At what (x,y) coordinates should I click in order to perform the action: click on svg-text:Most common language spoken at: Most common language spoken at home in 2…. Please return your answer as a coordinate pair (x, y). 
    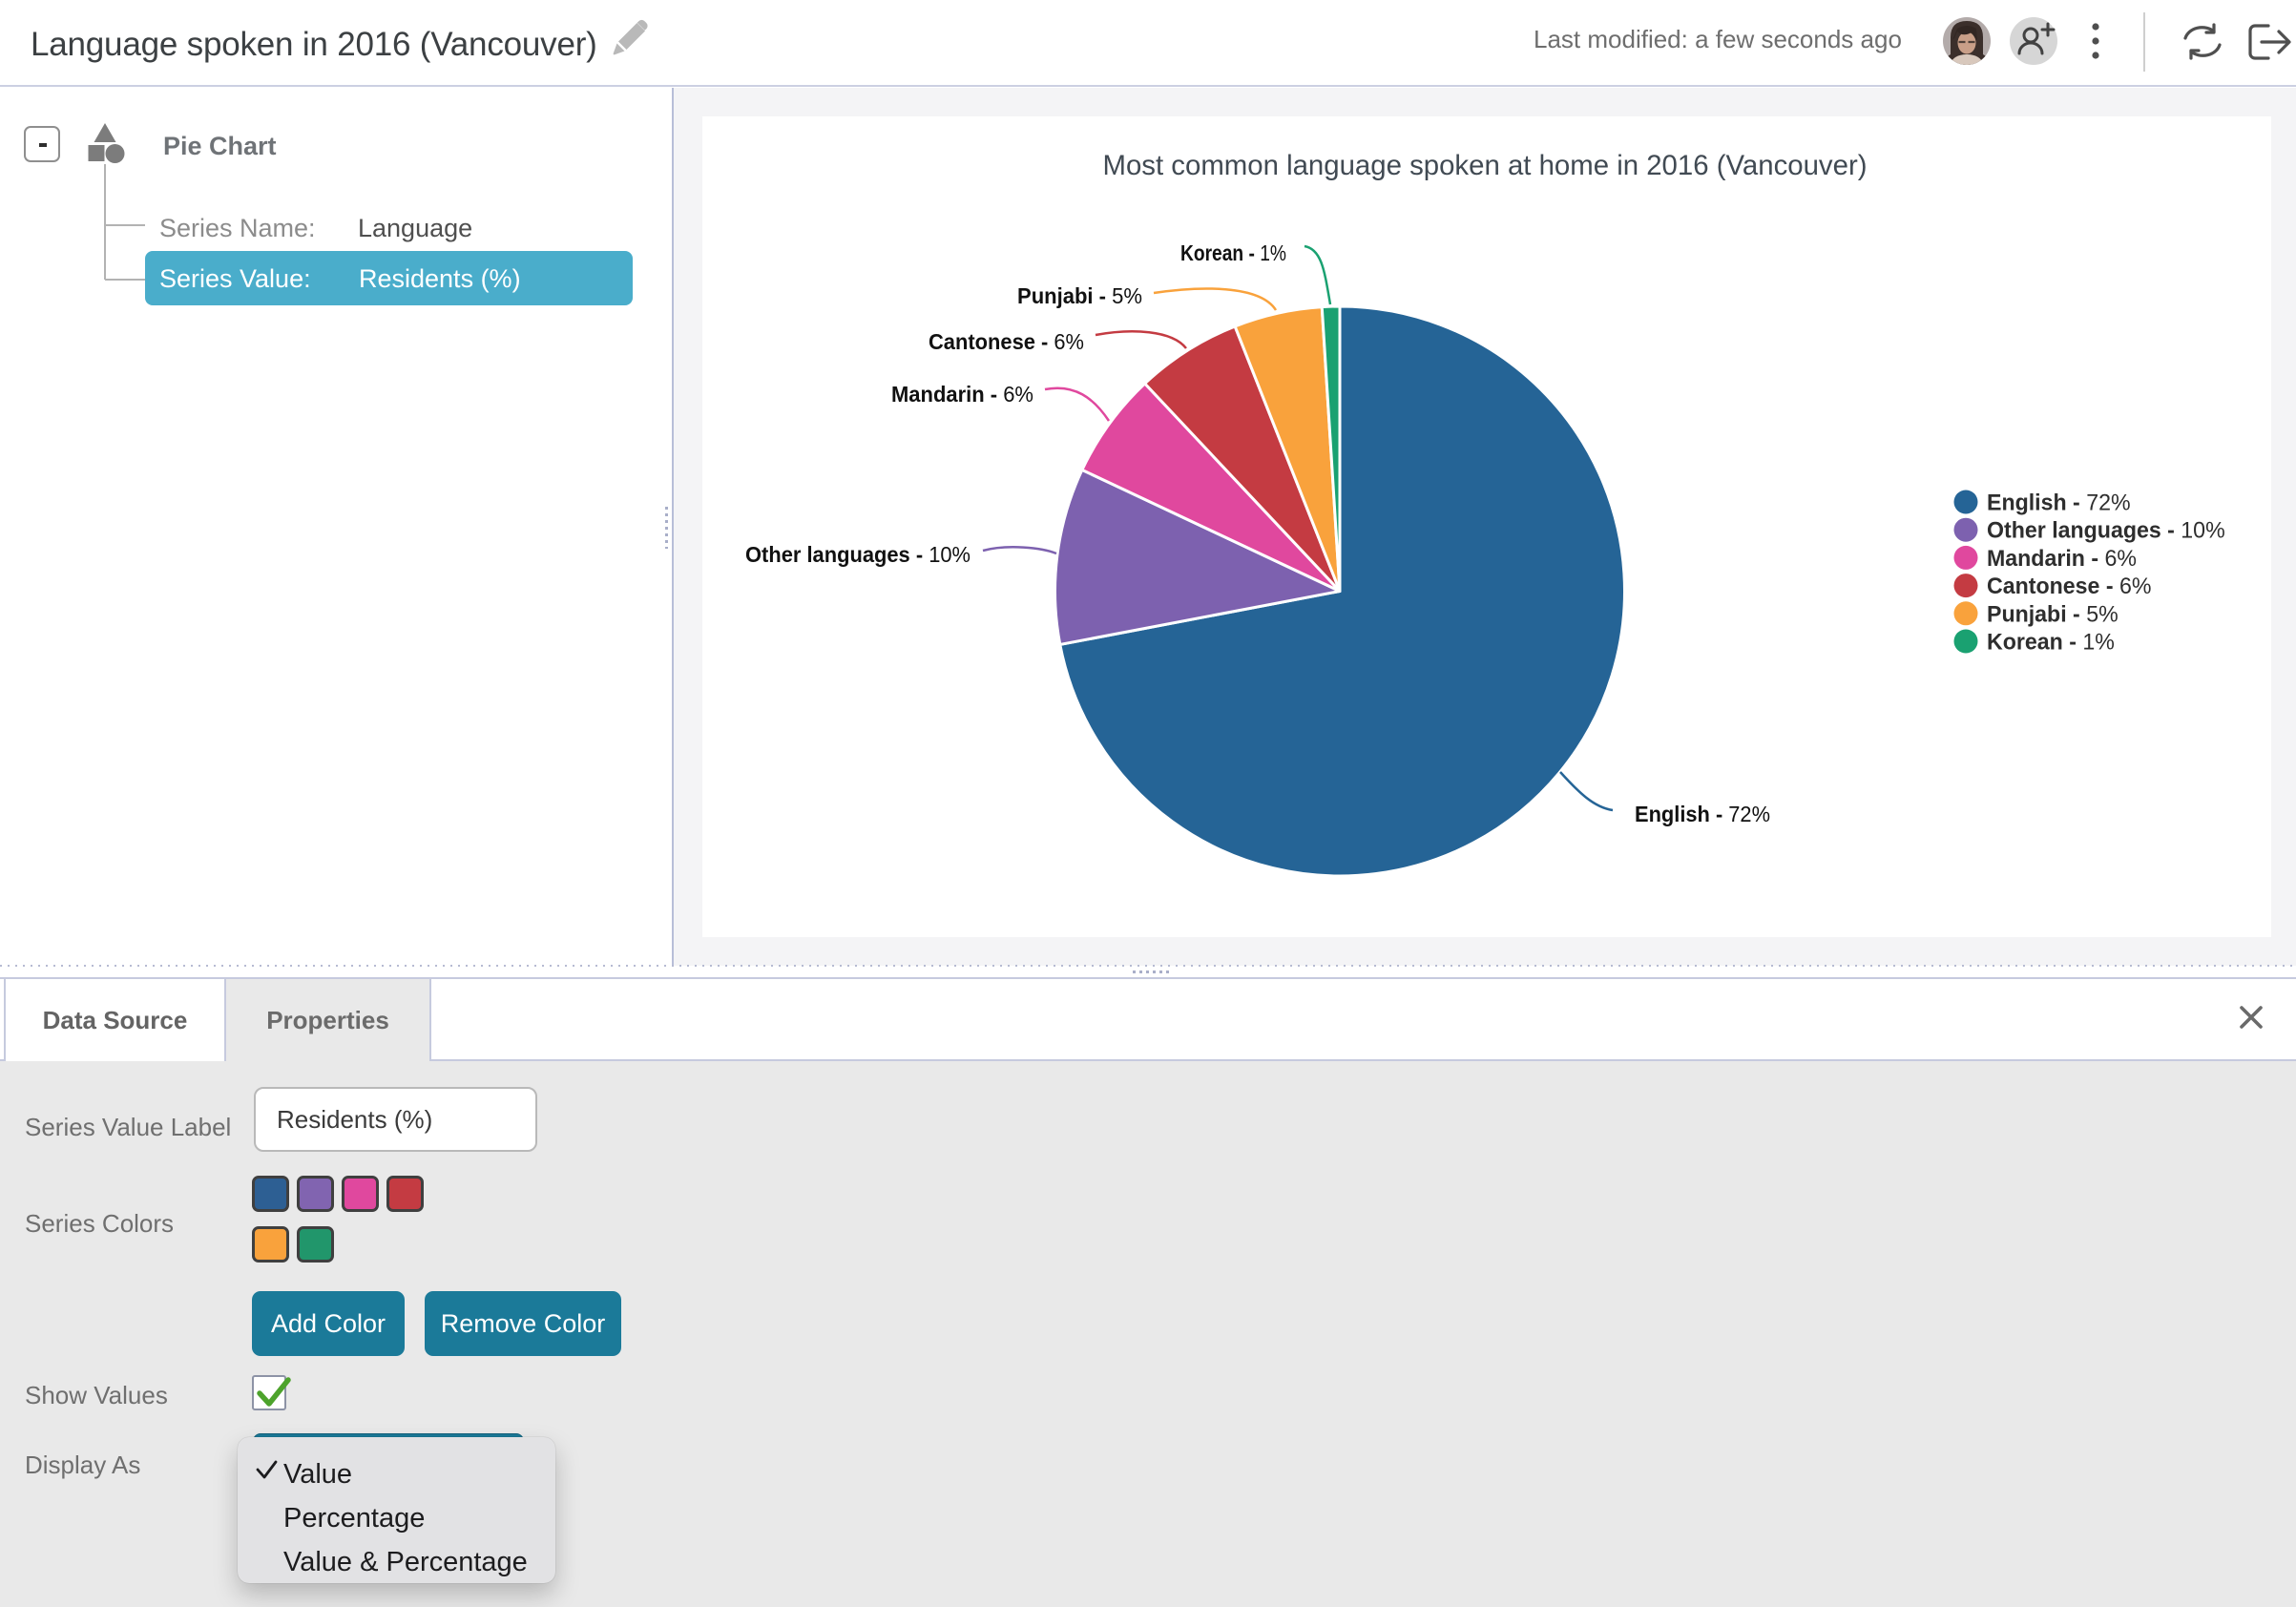
    Looking at the image, I should click on (1486, 165).